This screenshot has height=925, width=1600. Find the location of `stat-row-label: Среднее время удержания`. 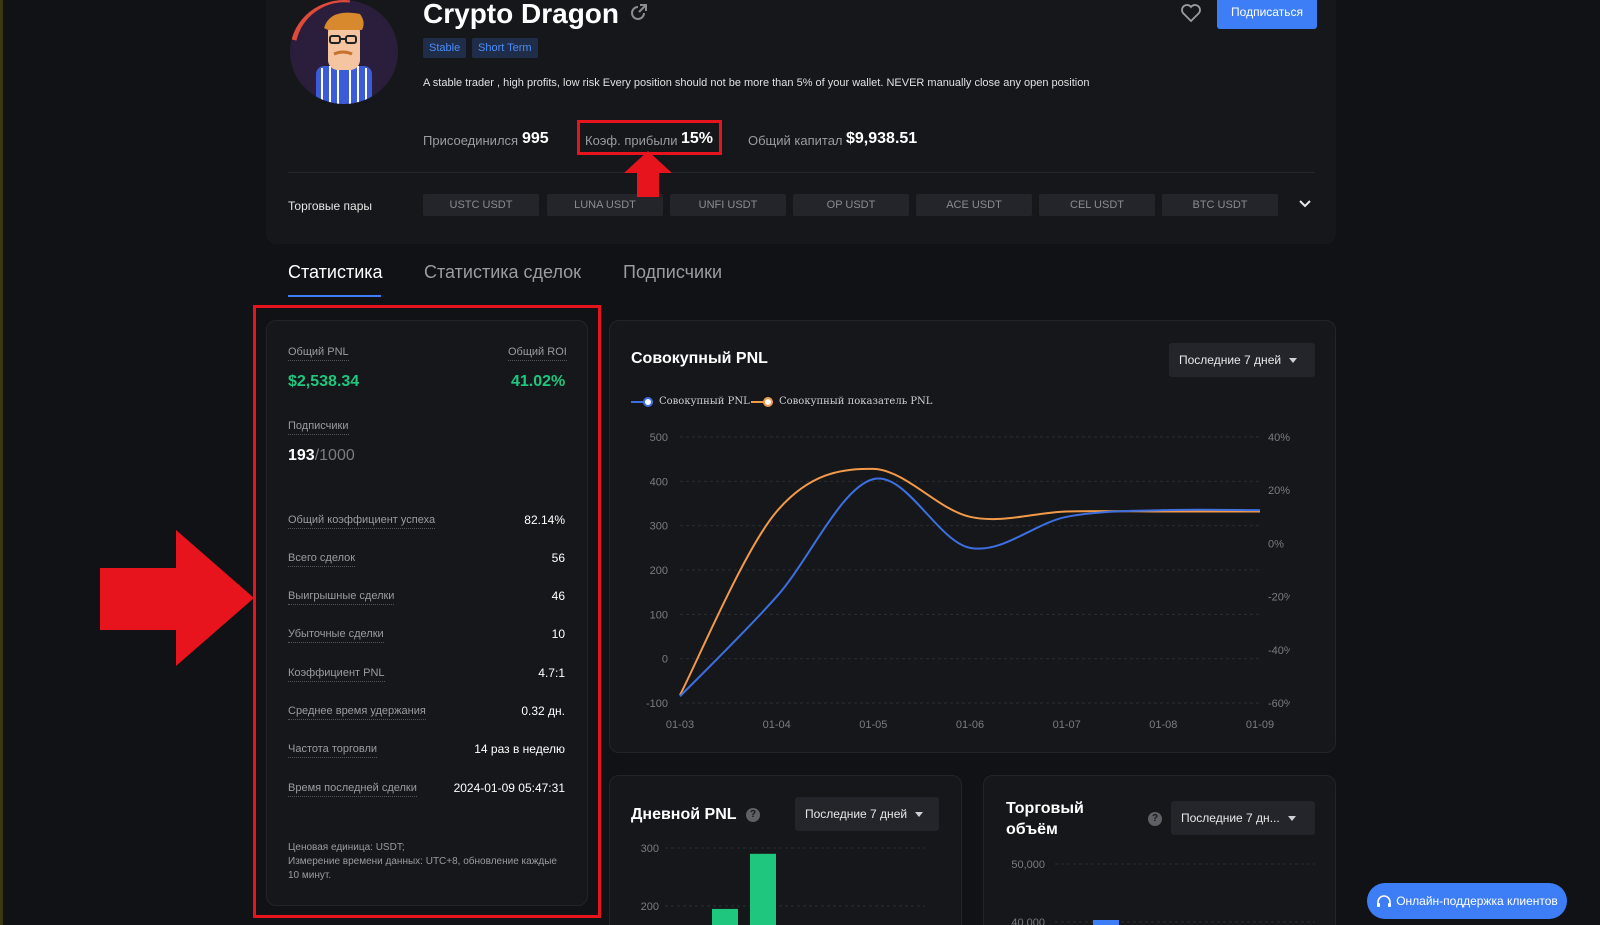

stat-row-label: Среднее время удержания is located at coordinates (357, 712).